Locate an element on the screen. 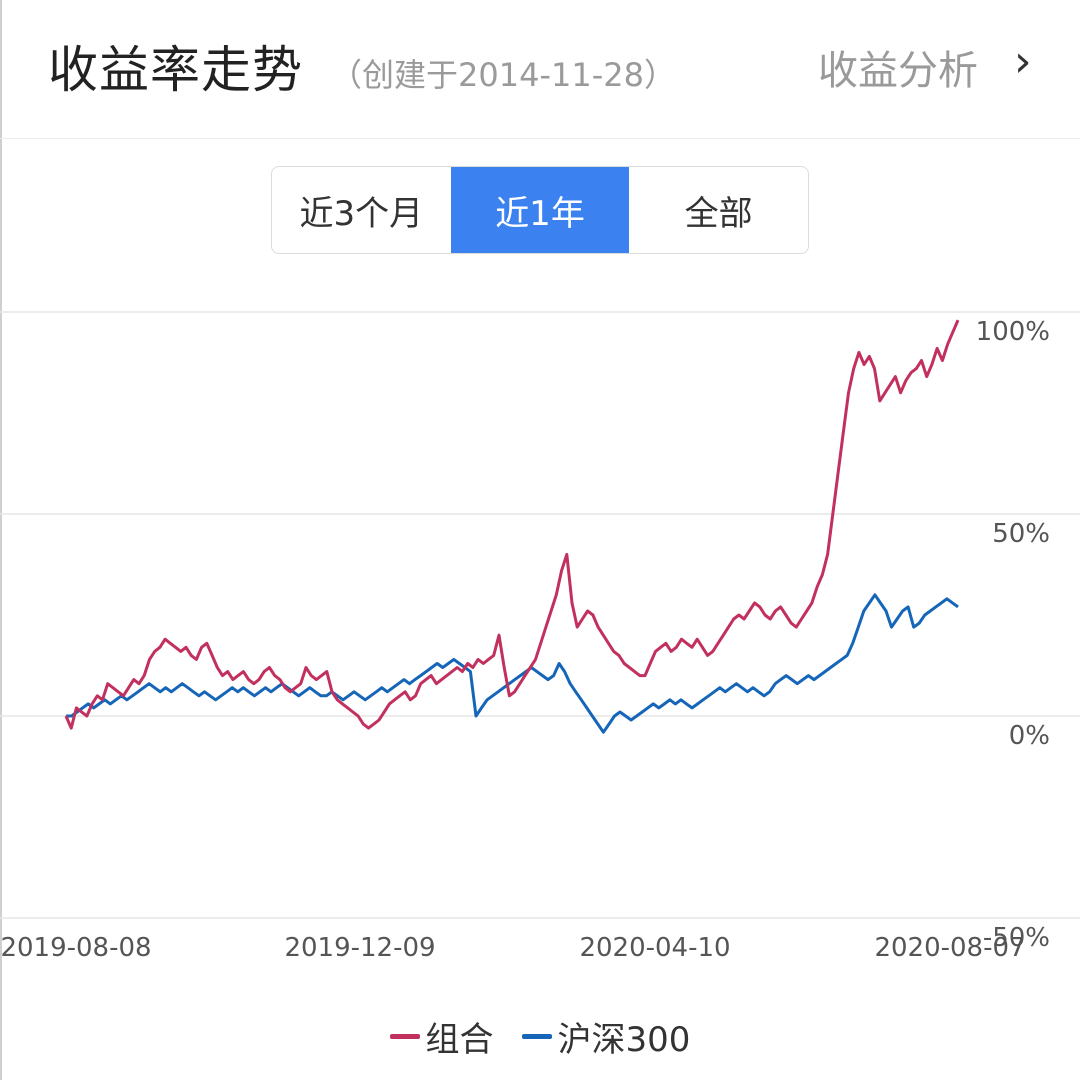 The width and height of the screenshot is (1080, 1080). tab-all: 全部 is located at coordinates (718, 213).